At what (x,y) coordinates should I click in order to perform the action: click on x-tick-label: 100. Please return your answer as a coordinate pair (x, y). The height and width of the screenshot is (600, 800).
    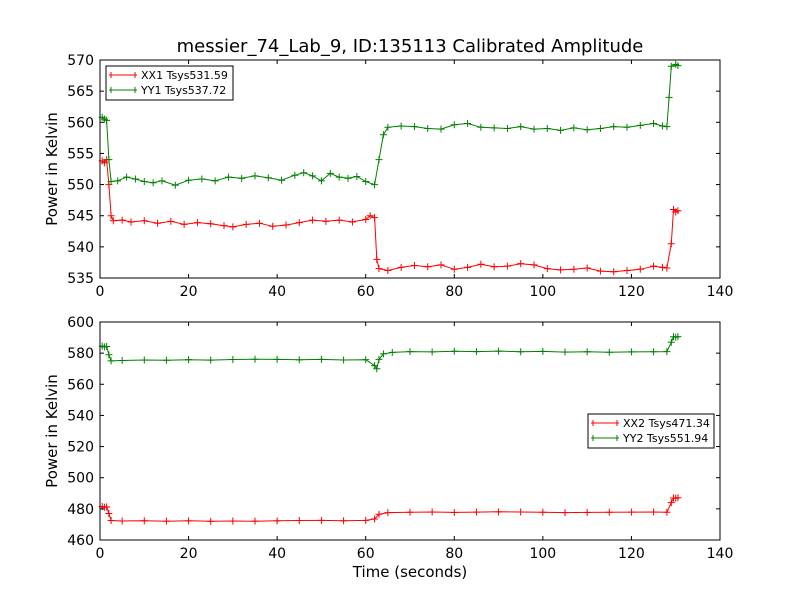
    Looking at the image, I should click on (542, 292).